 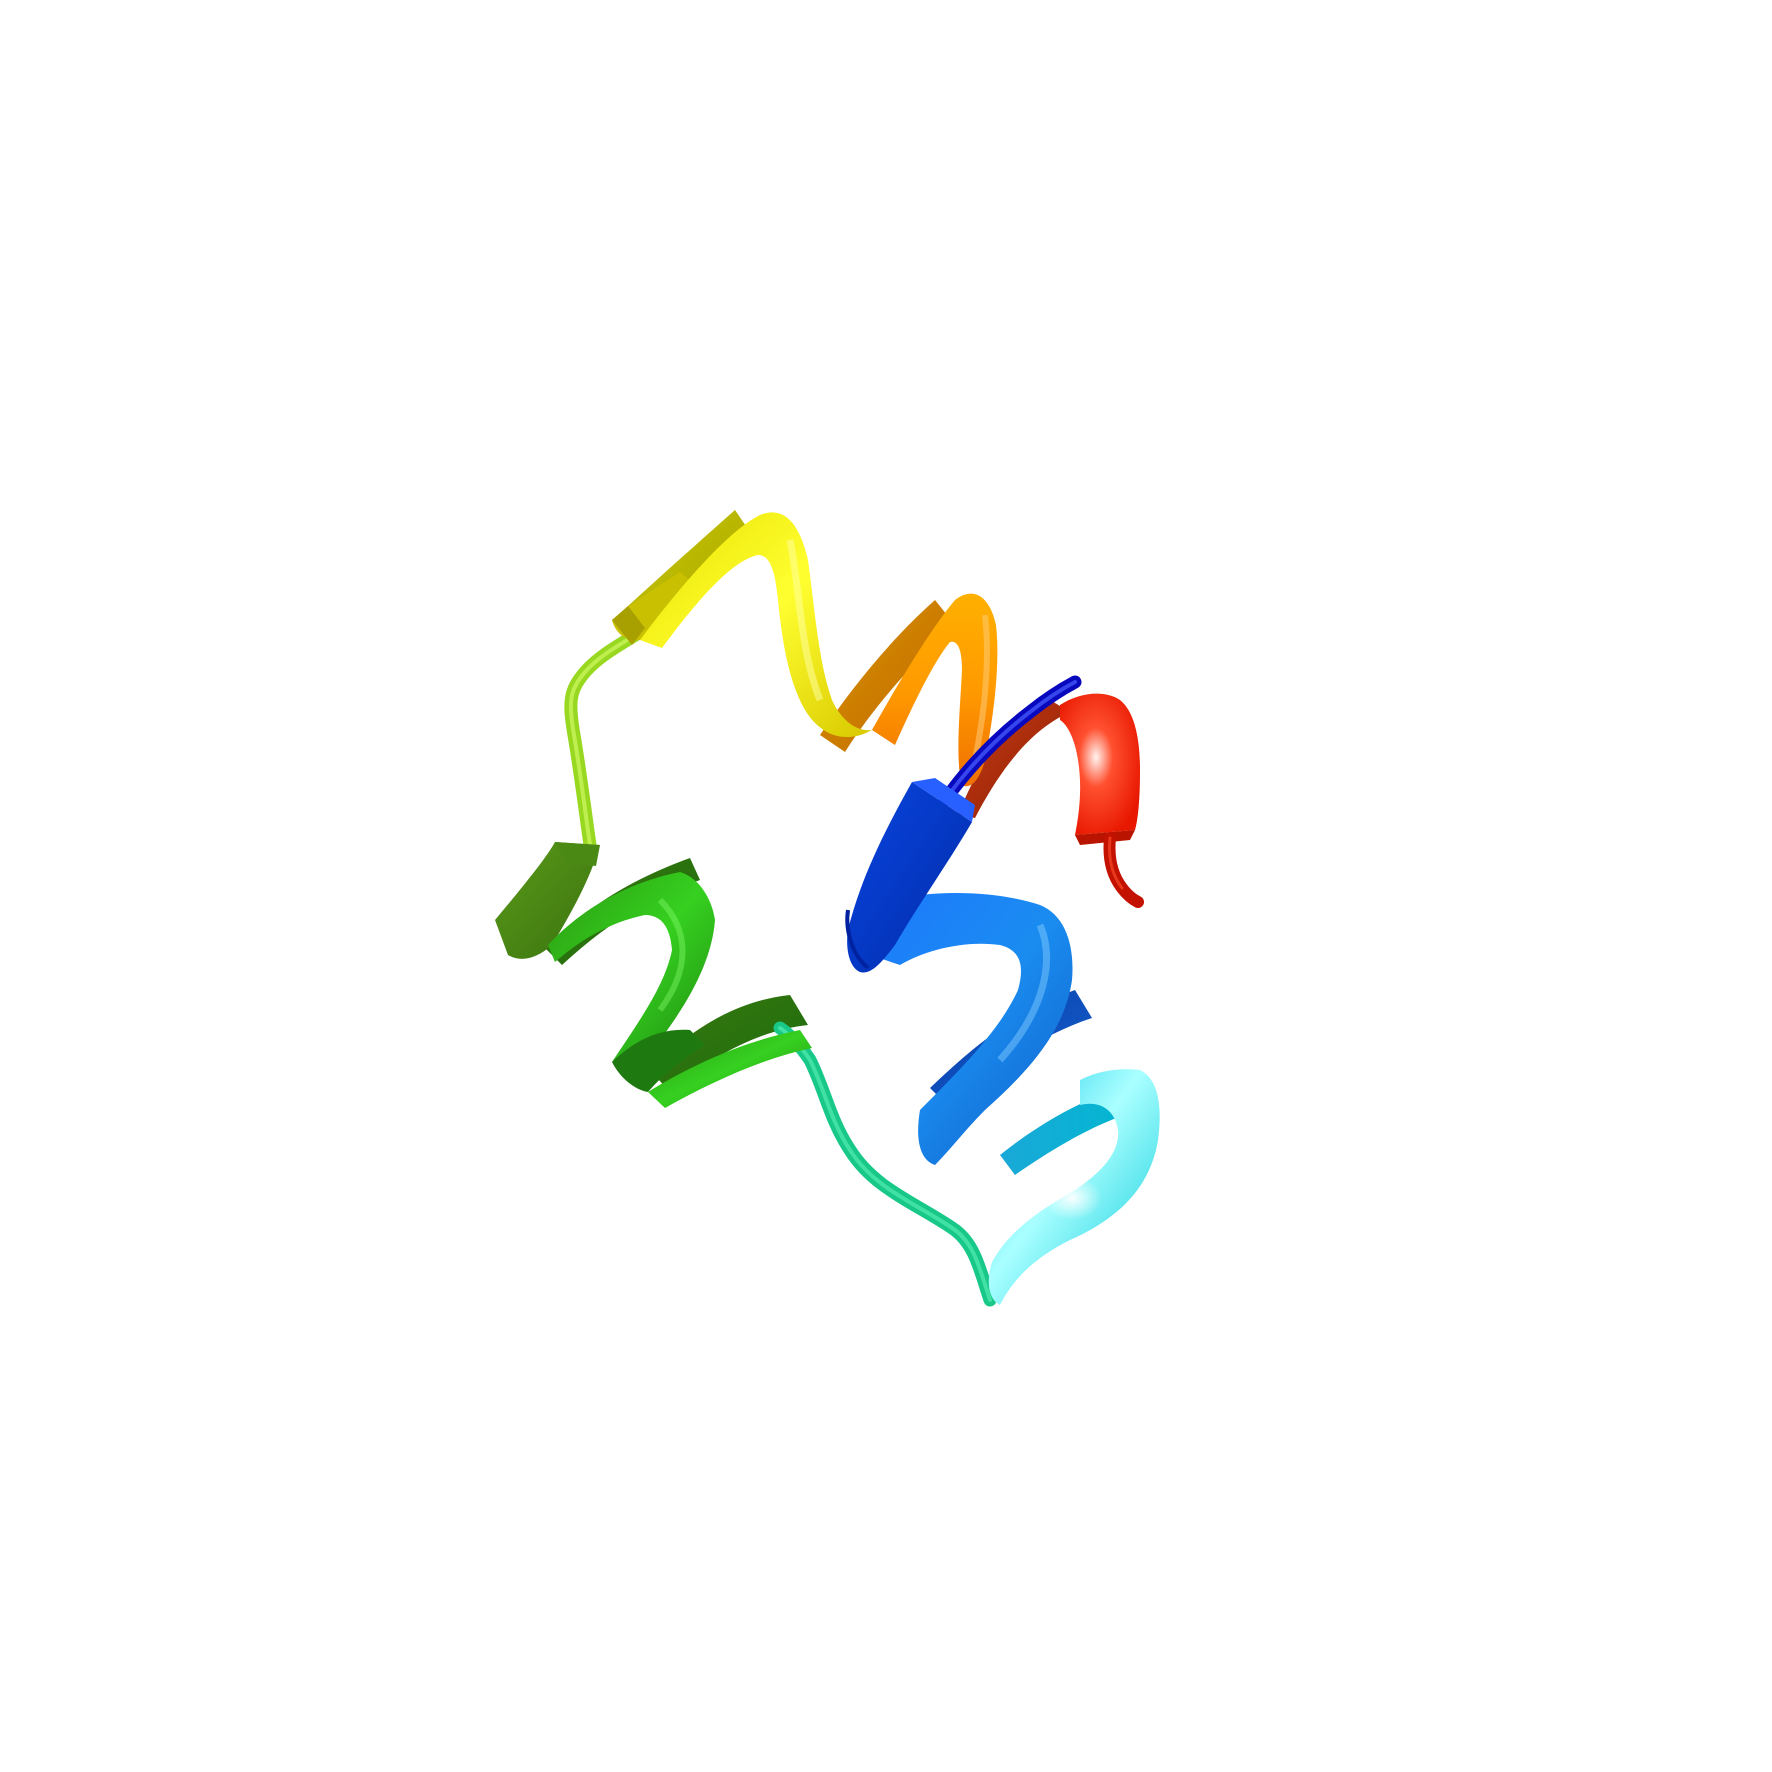 What do you see at coordinates (605, 738) in the screenshot?
I see `loop-2-coil` at bounding box center [605, 738].